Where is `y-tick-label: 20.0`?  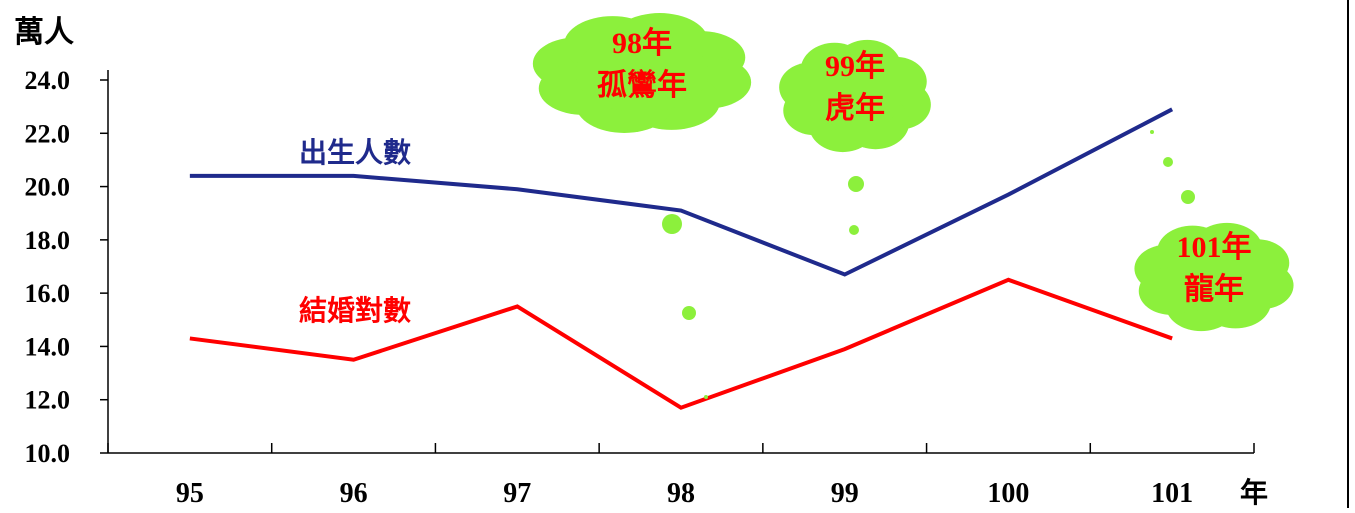 y-tick-label: 20.0 is located at coordinates (48, 187).